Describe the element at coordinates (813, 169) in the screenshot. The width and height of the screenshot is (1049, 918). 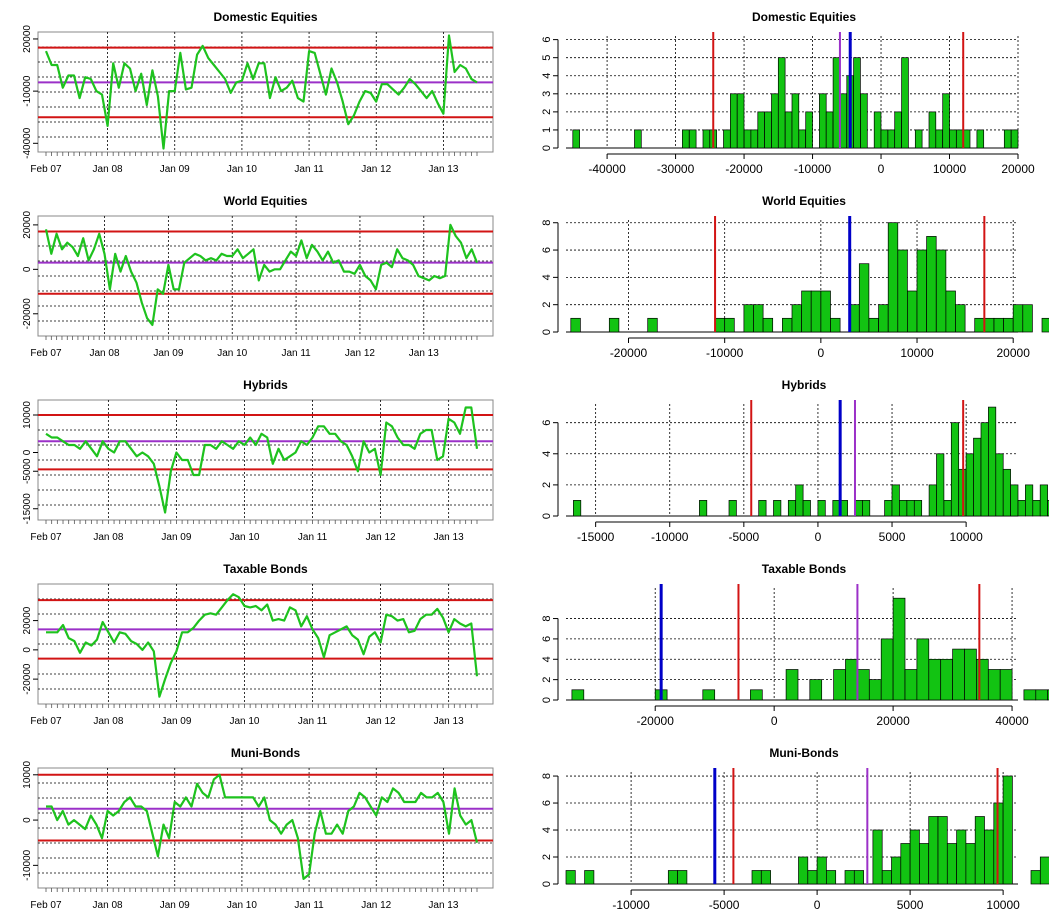
I see `x-tick-label: -10000` at that location.